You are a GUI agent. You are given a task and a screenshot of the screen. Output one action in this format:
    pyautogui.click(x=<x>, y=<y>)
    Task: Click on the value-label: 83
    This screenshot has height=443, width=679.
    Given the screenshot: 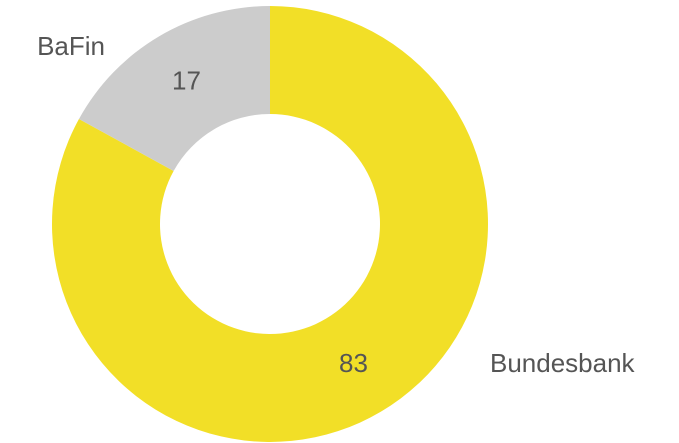 What is the action you would take?
    pyautogui.click(x=353, y=363)
    